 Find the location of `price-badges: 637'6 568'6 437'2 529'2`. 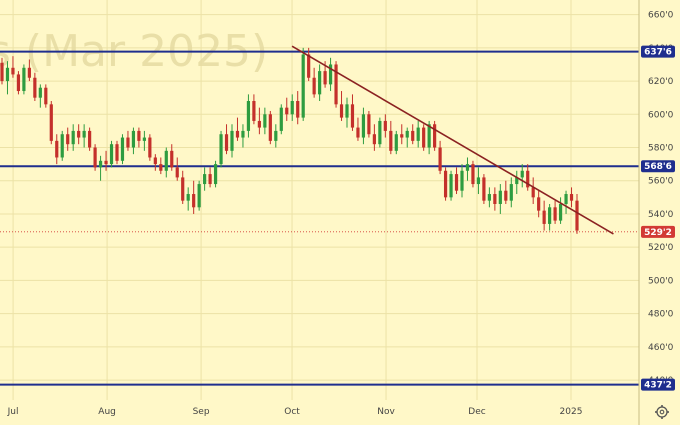

price-badges: 637'6 568'6 437'2 529'2 is located at coordinates (658, 218).